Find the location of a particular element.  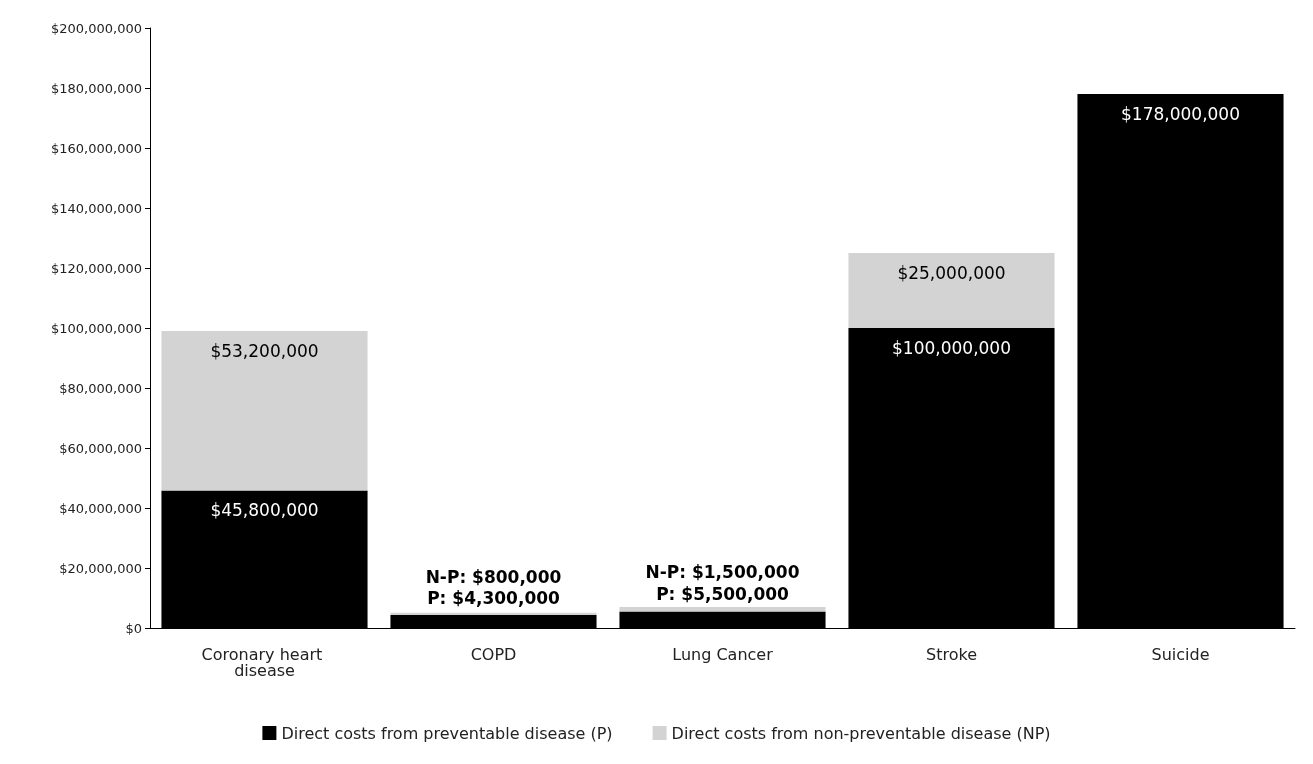

data-label: P: $5,500,000 is located at coordinates (723, 594).